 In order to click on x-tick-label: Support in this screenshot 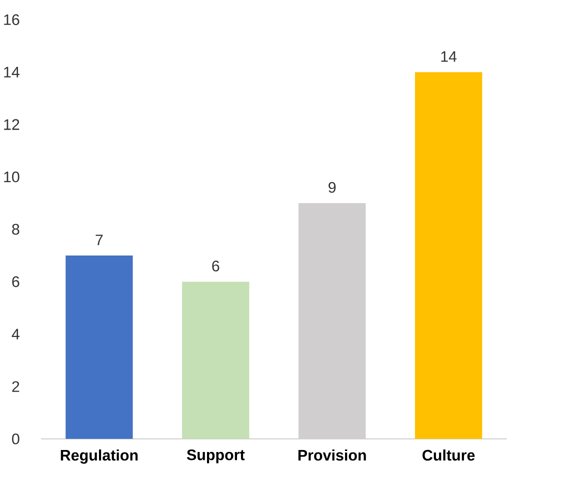, I will do `click(215, 456)`.